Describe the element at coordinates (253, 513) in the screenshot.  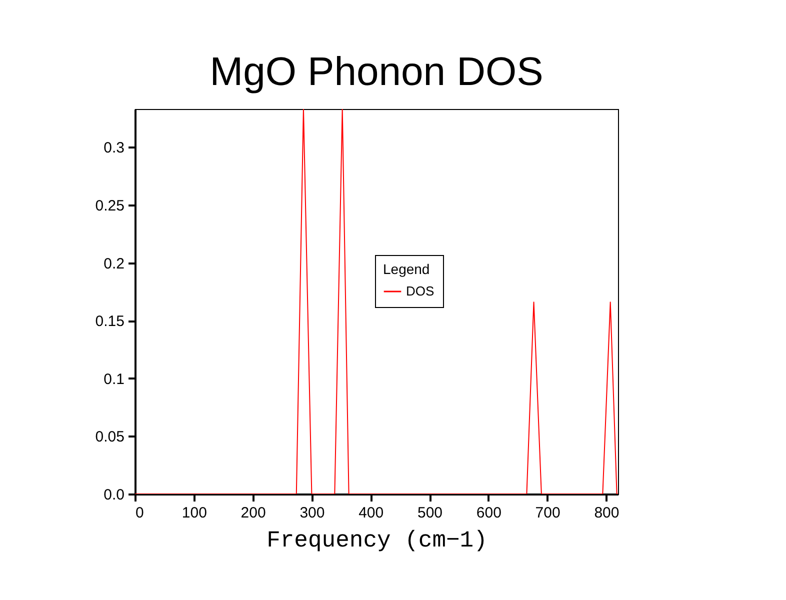
I see `x-tick-label: 200` at that location.